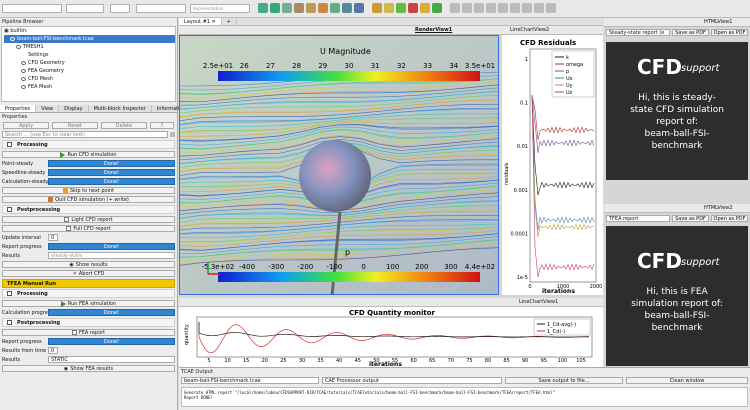 The height and width of the screenshot is (410, 750). I want to click on gear-icon, so click(172, 134).